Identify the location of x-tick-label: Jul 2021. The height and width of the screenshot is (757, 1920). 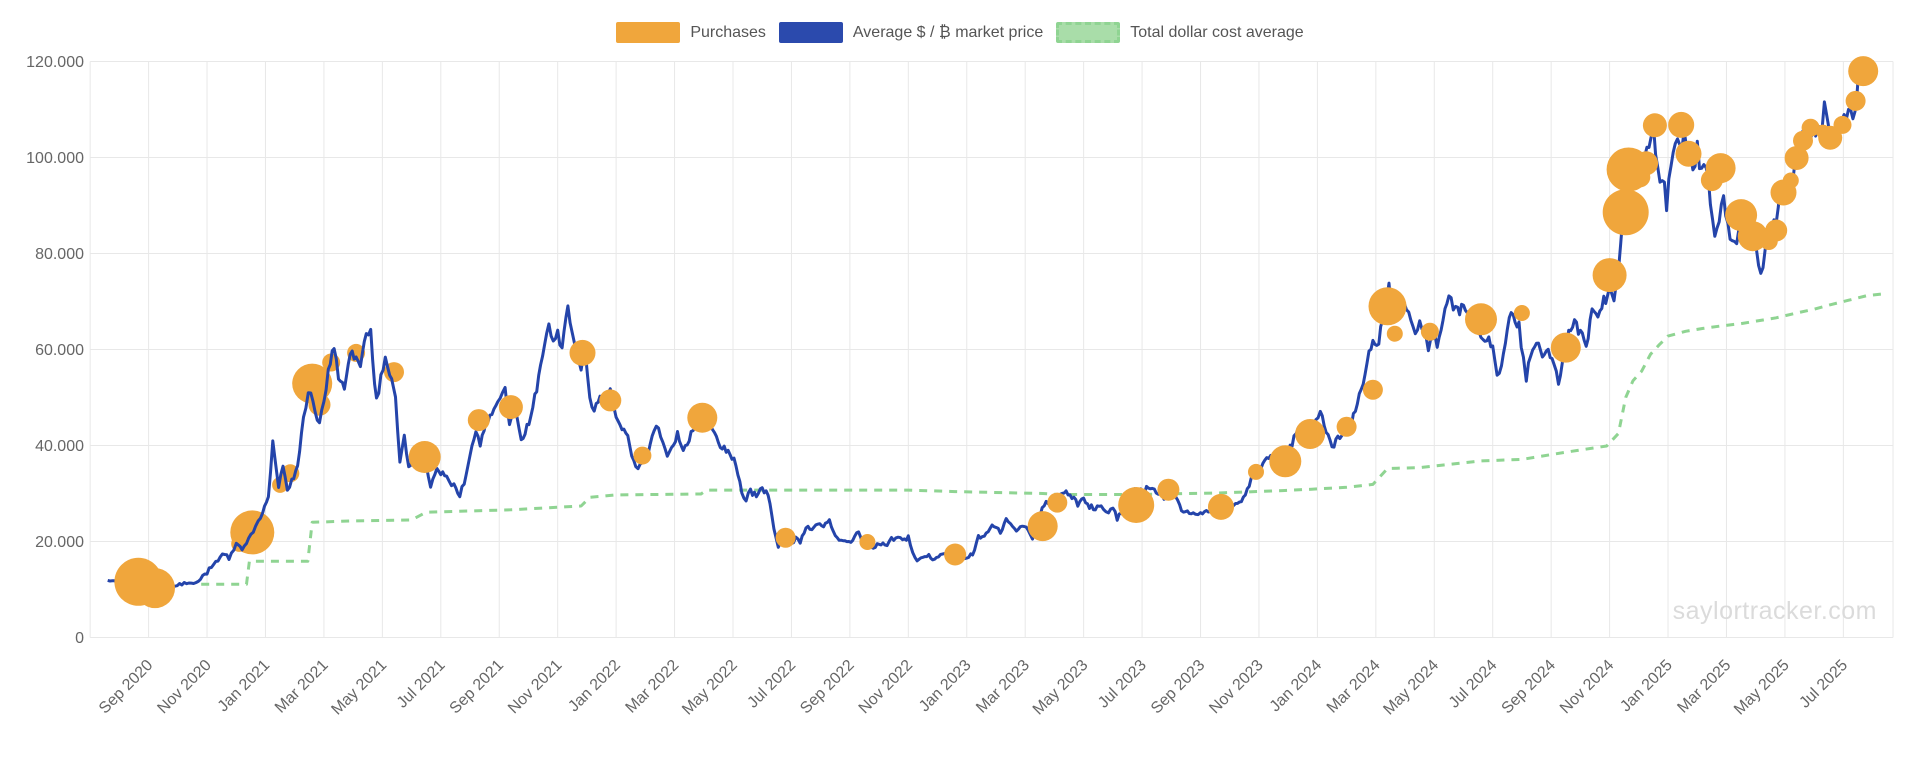
(421, 684).